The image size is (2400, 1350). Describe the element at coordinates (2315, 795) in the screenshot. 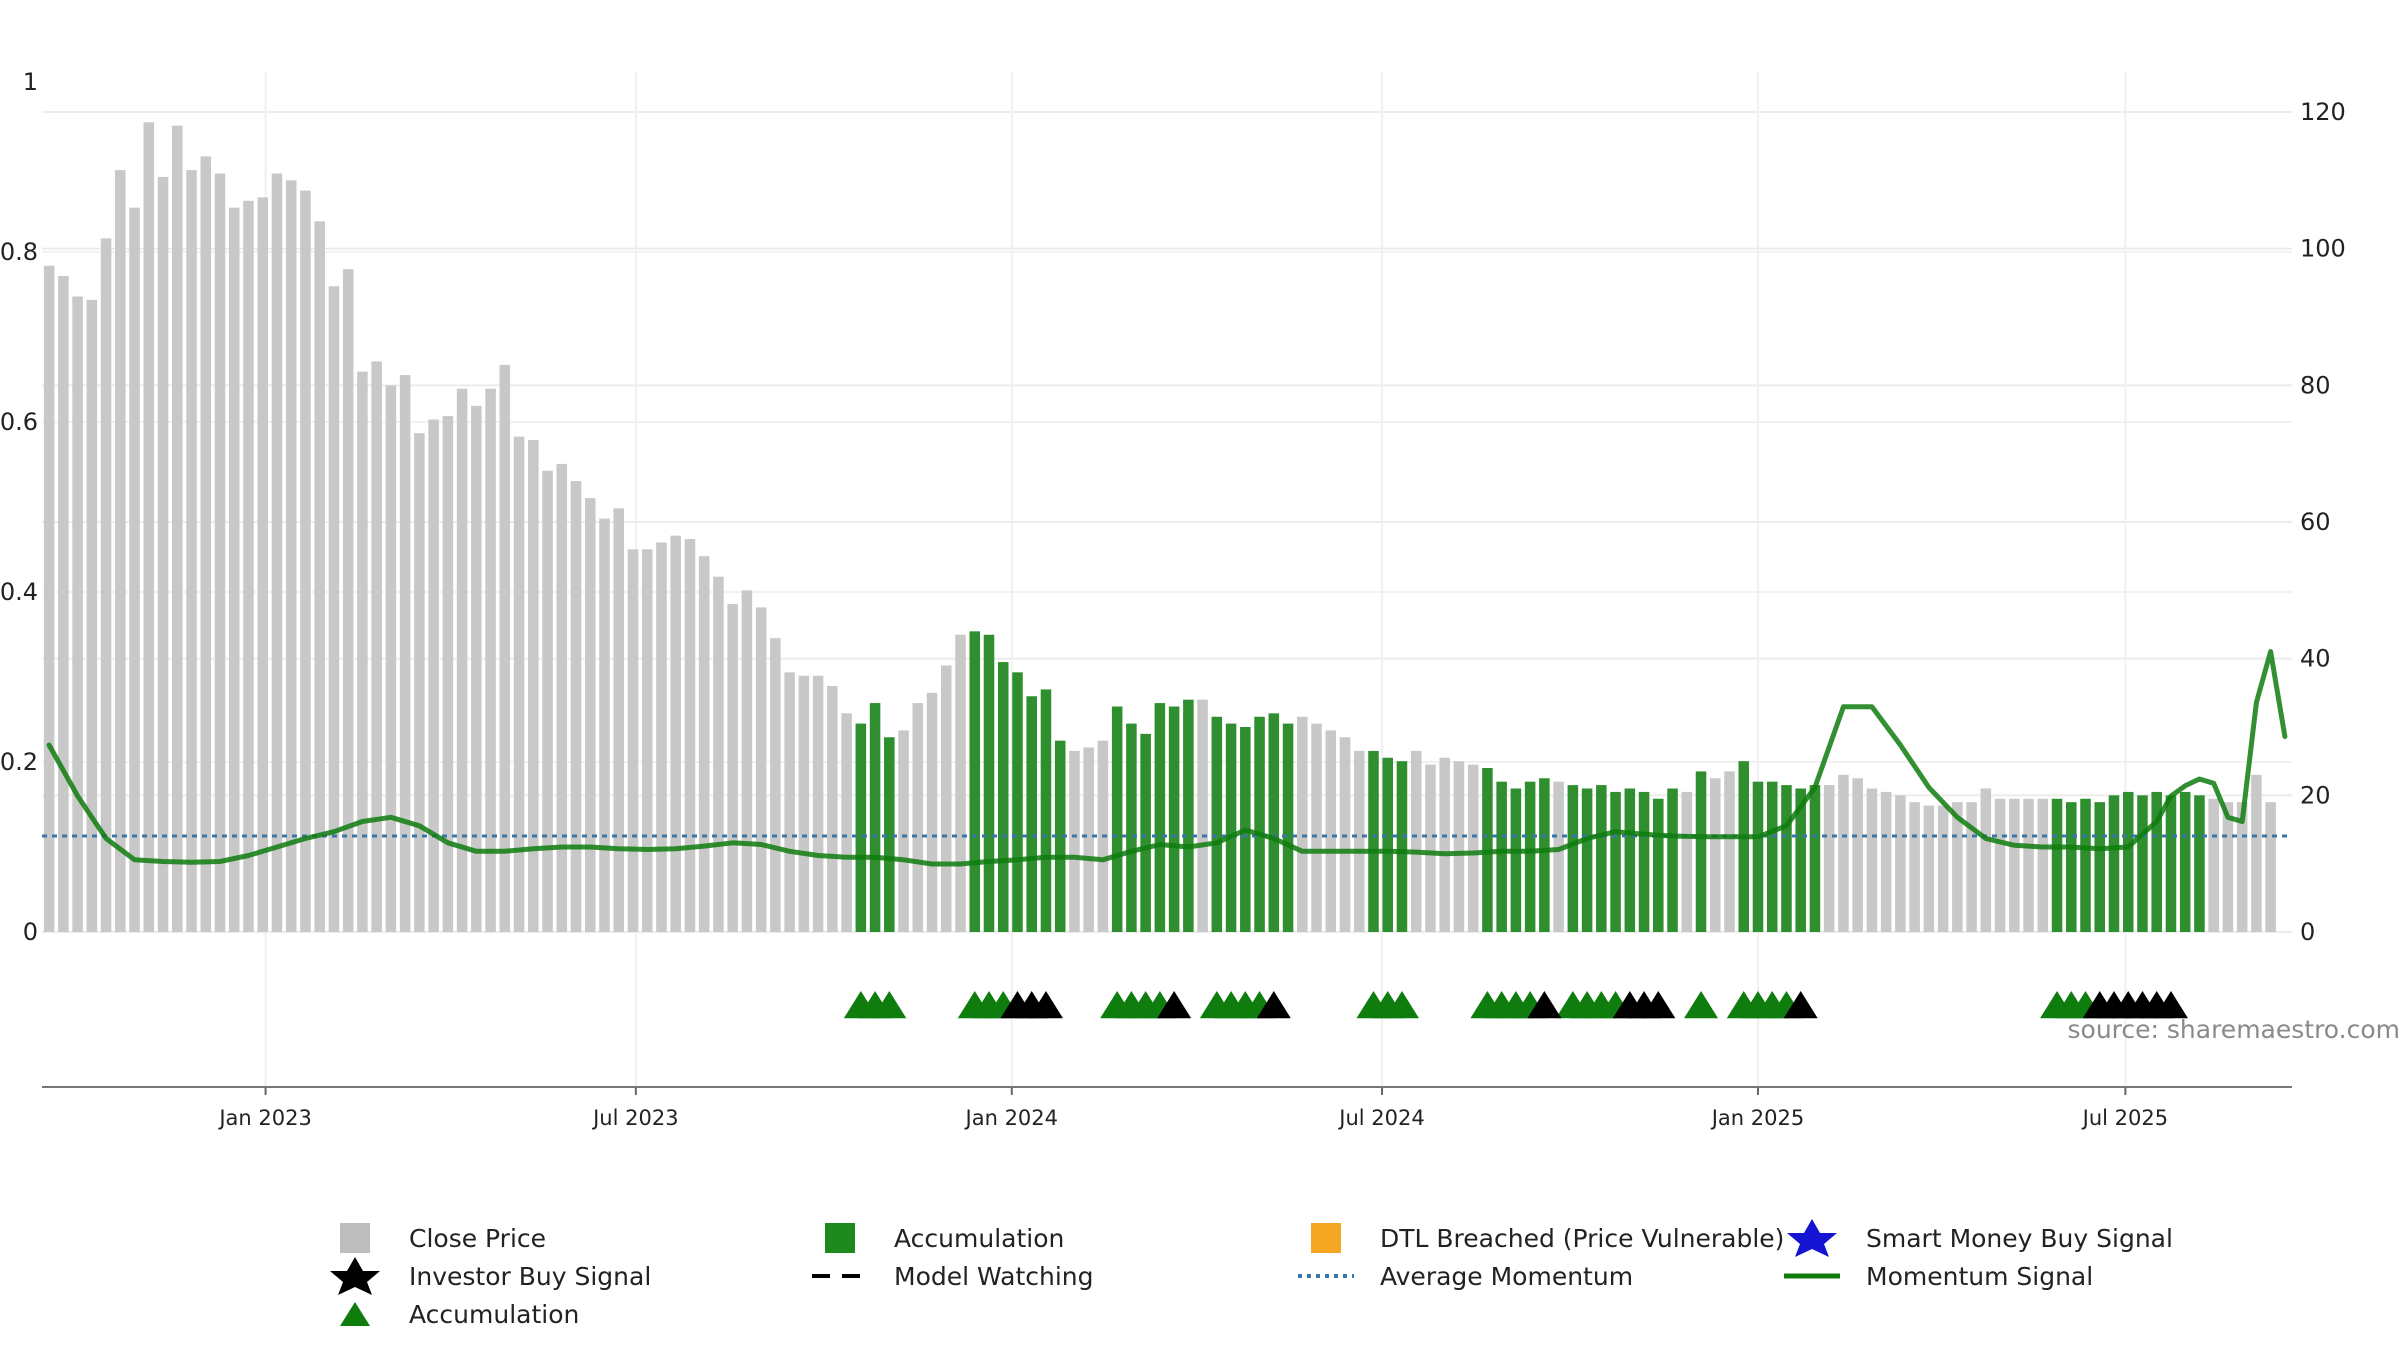

I see `right-axis-tick-label: 20` at that location.